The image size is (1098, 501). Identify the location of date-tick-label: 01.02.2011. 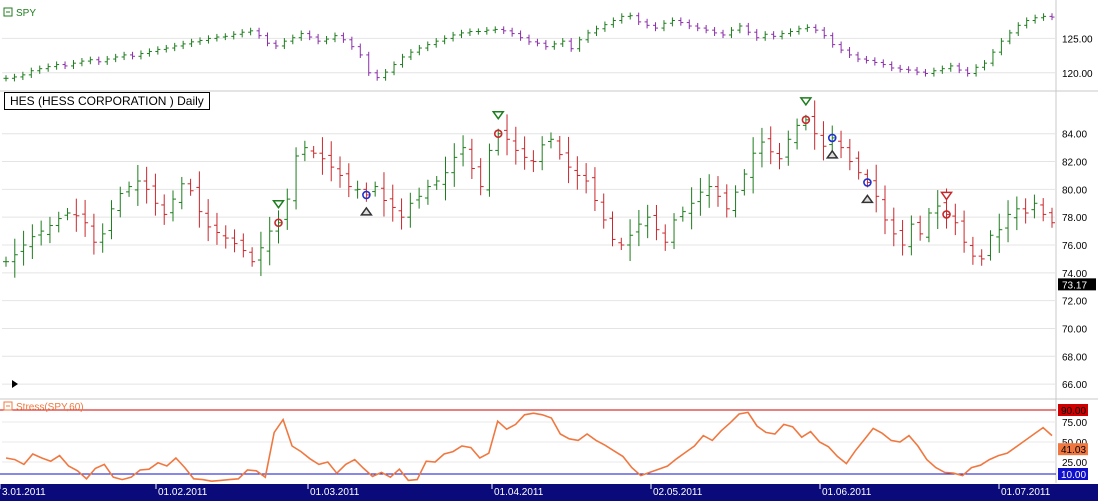
(183, 492).